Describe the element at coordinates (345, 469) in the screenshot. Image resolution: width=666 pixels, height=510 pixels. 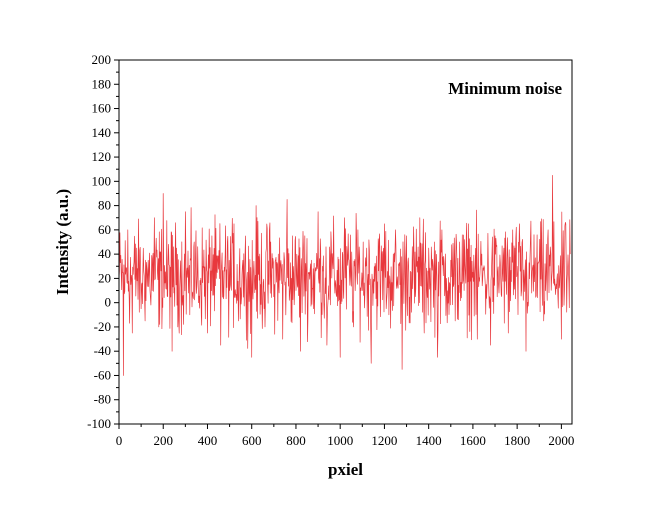
I see `x-axis-title: pxiel` at that location.